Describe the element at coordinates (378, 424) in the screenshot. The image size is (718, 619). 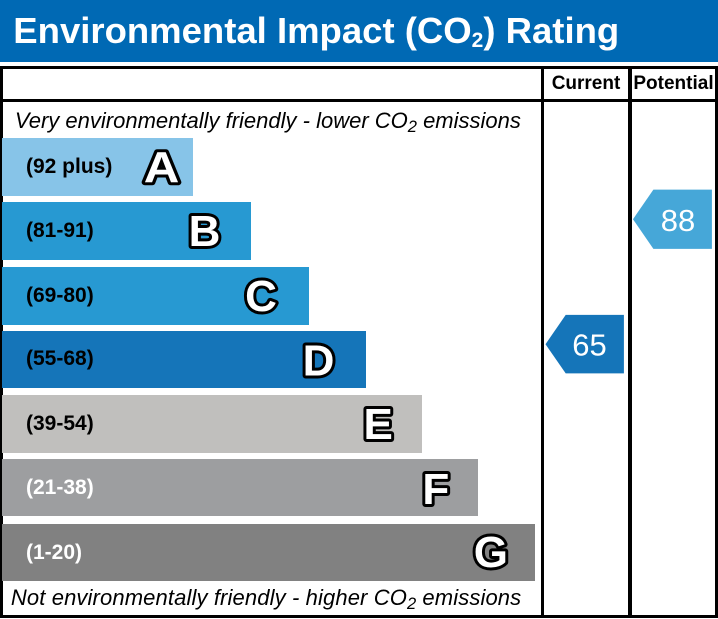
I see `svg-text: E` at that location.